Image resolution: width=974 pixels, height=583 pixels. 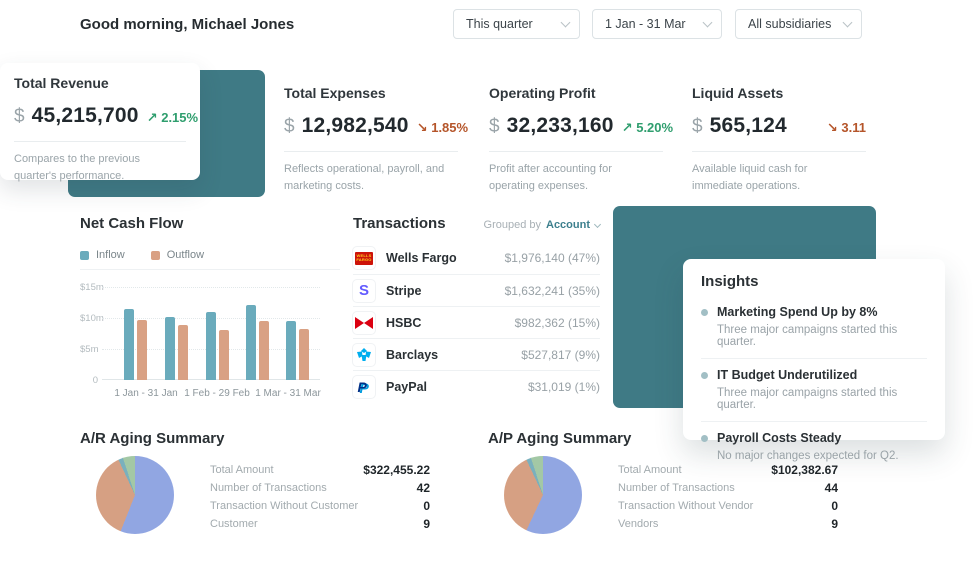 What do you see at coordinates (172, 117) in the screenshot?
I see `kpi-delta: ↗ 2.15%` at bounding box center [172, 117].